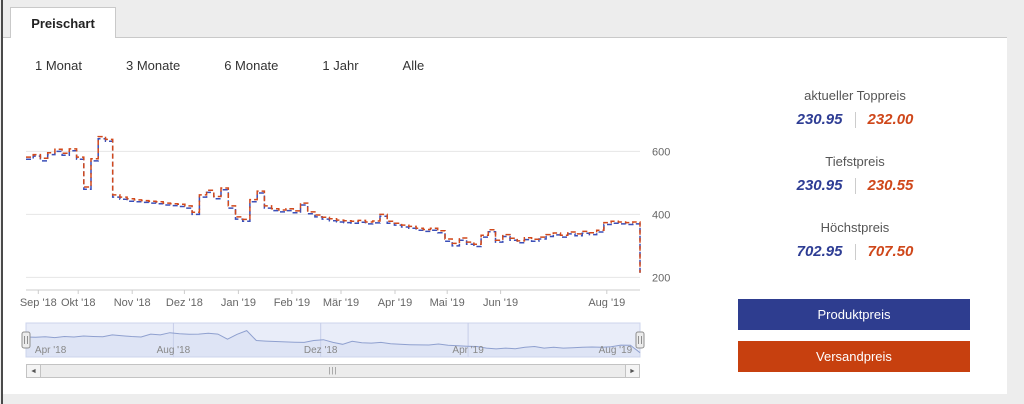 The width and height of the screenshot is (1024, 404). I want to click on range-6-monate: 6 Monate, so click(251, 65).